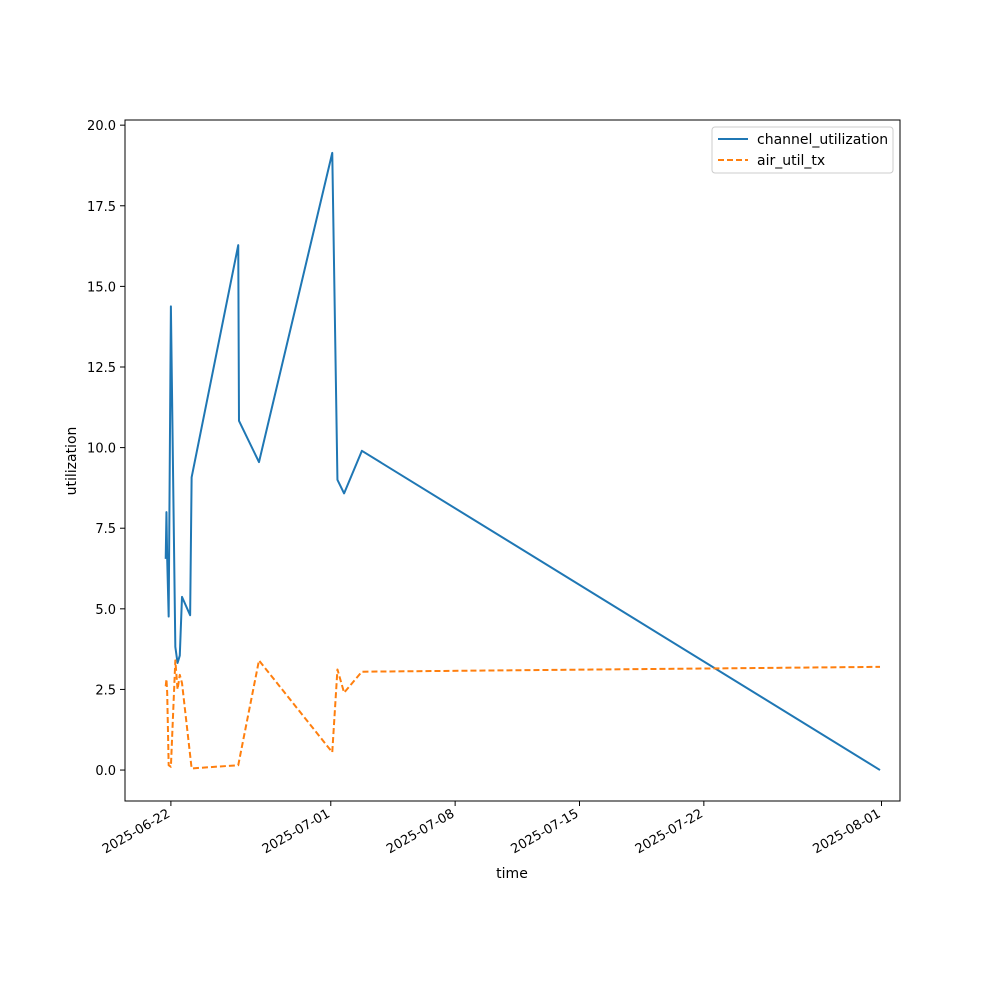 This screenshot has width=1000, height=1000. Describe the element at coordinates (296, 831) in the screenshot. I see `x-tick-label: 2025-07-01` at that location.